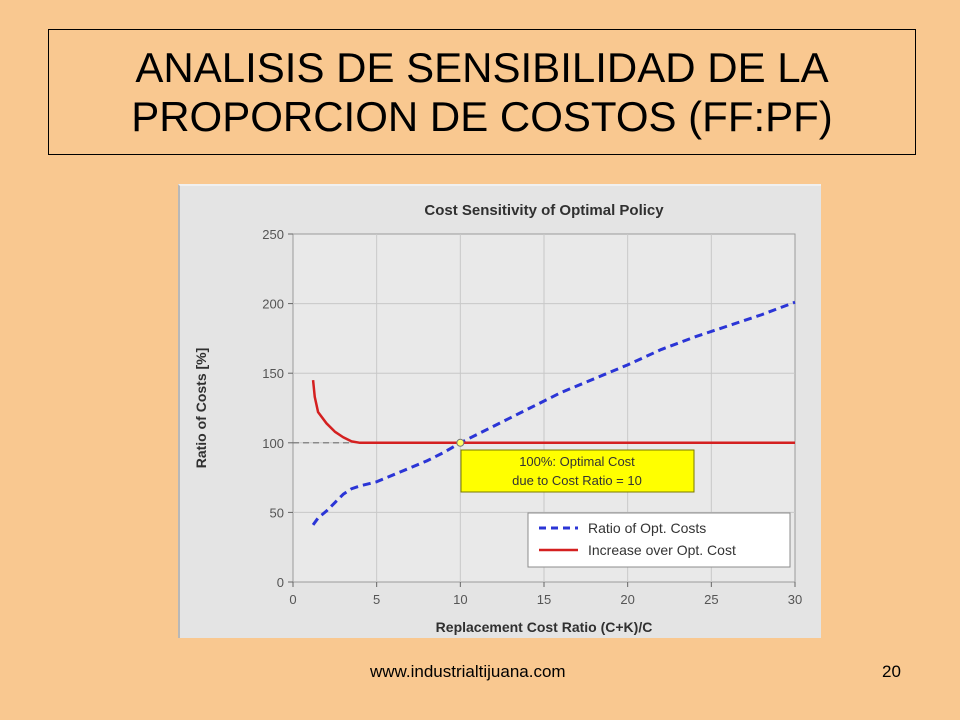 The image size is (960, 720). Describe the element at coordinates (647, 528) in the screenshot. I see `legend-label-ratio: Ratio of Opt. Costs` at that location.